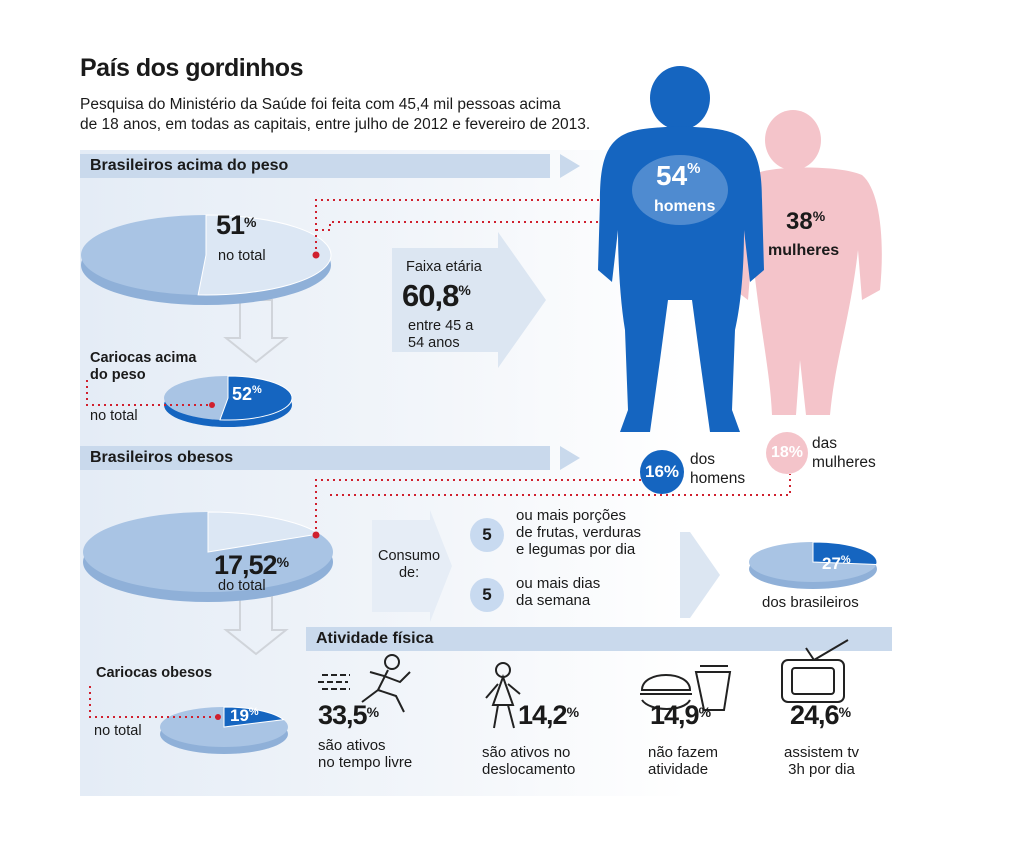 This screenshot has height=841, width=1024. I want to click on age-description: entre 45 a 54 anos, so click(441, 334).